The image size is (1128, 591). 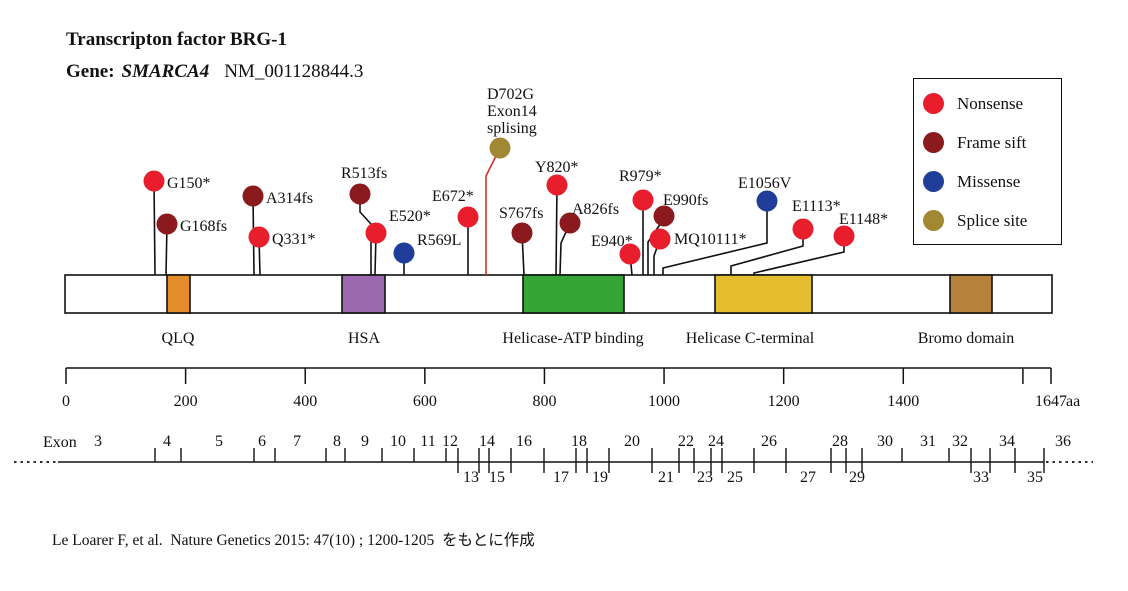 What do you see at coordinates (289, 198) in the screenshot?
I see `mutation-label-A314fs: A314fs` at bounding box center [289, 198].